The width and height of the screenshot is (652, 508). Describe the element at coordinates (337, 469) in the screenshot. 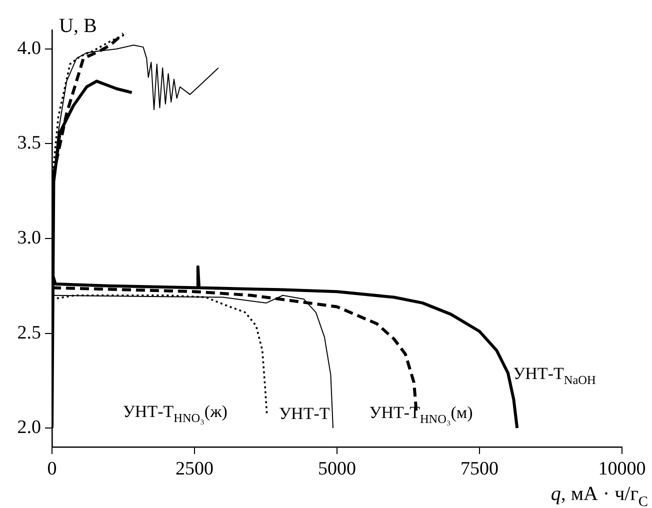

I see `x-tick-label: 5000` at that location.